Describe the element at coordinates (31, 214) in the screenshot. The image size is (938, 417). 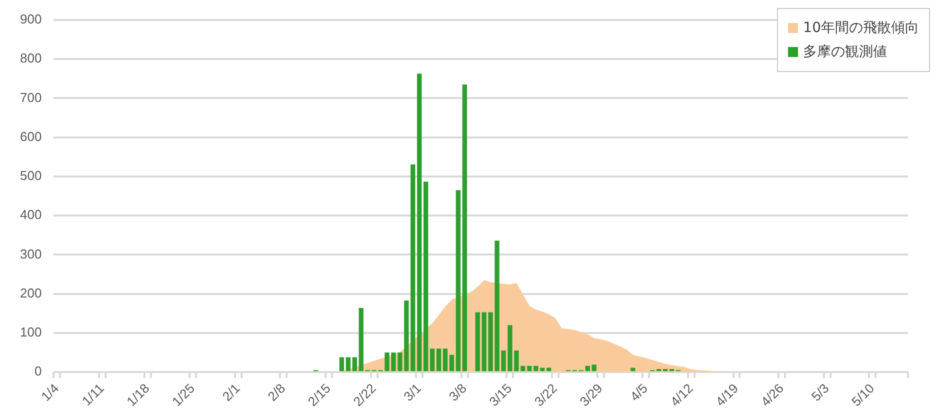
I see `y-tick-label: 400` at that location.